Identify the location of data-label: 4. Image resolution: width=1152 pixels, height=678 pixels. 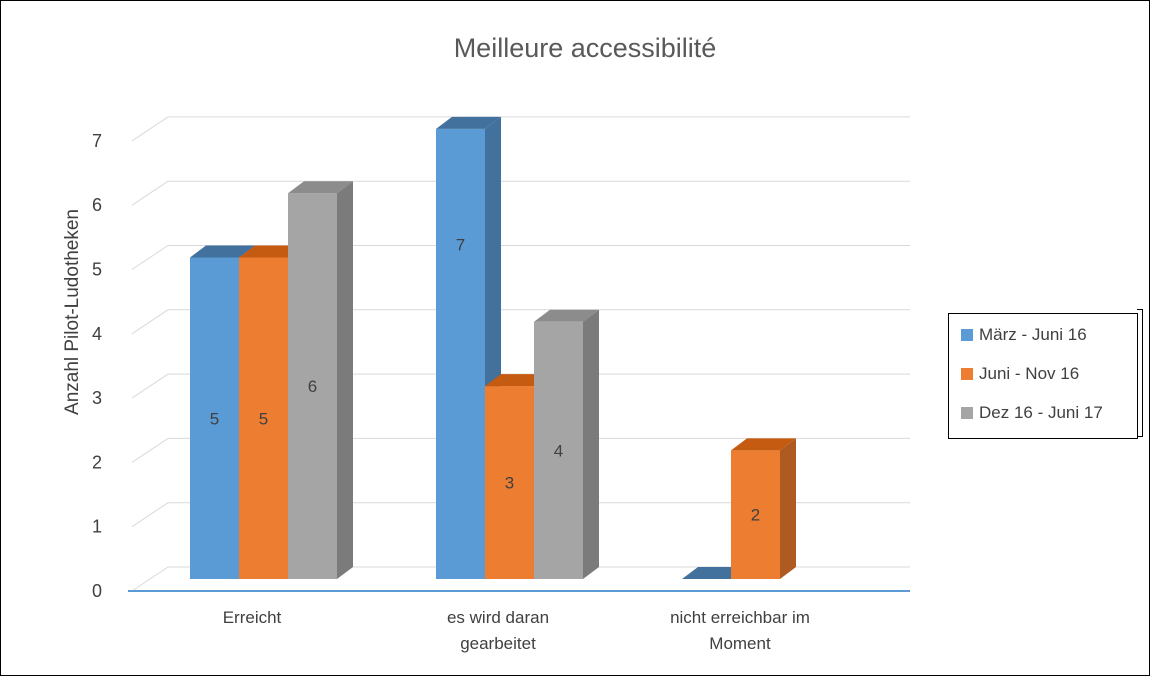
(558, 450).